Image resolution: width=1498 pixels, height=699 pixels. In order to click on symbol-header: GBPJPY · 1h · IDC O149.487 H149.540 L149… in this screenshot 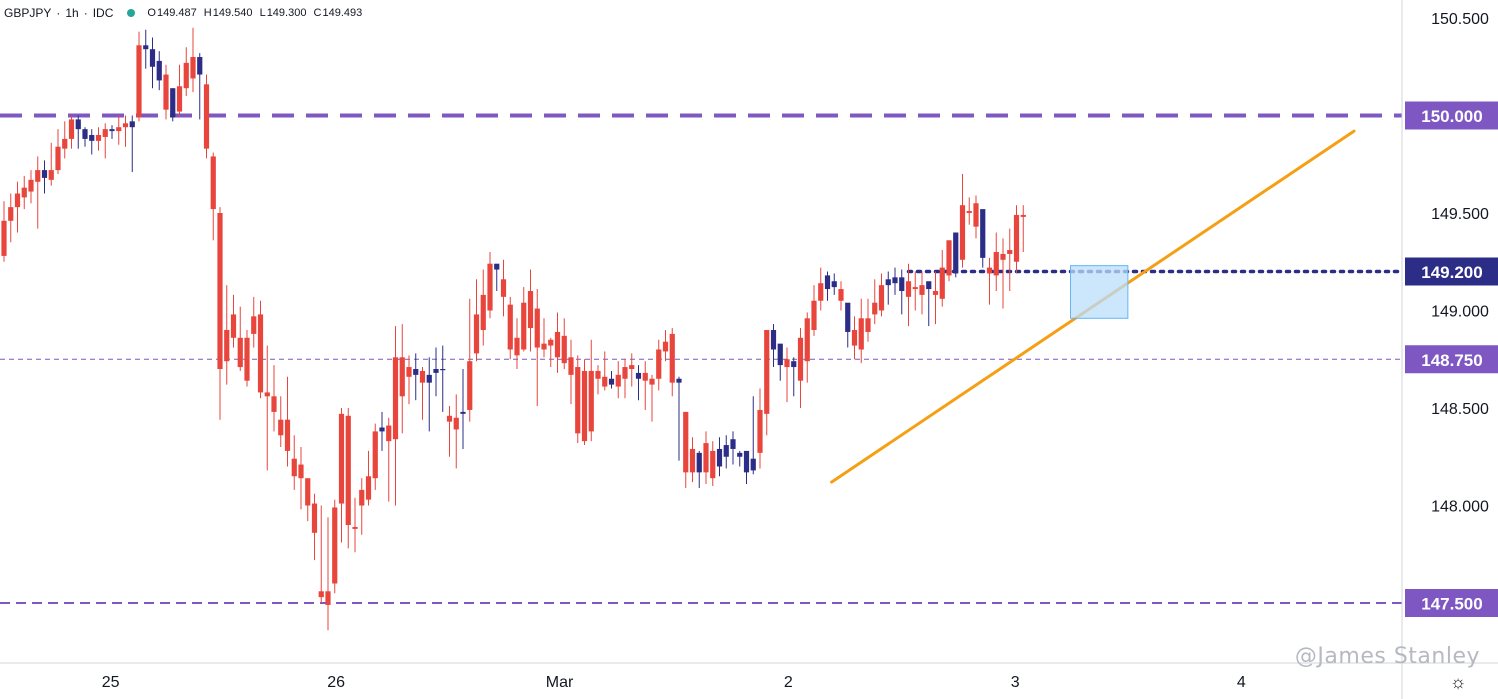, I will do `click(183, 13)`.